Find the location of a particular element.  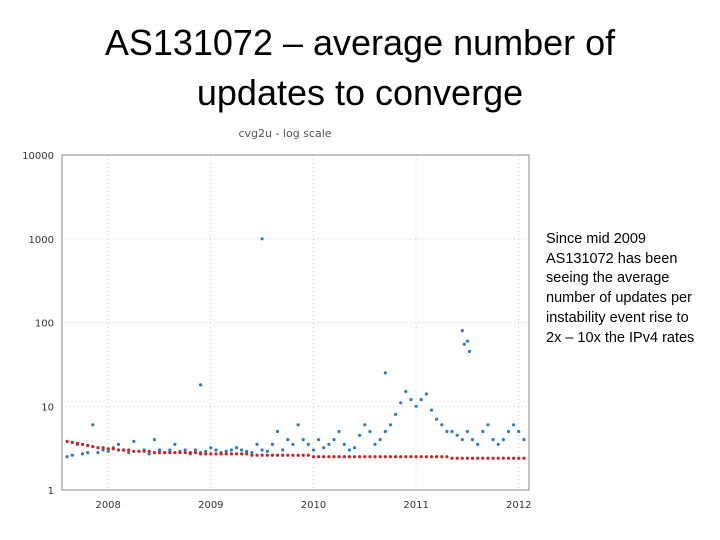

annotation-line: AS131072 has been is located at coordinates (612, 258).